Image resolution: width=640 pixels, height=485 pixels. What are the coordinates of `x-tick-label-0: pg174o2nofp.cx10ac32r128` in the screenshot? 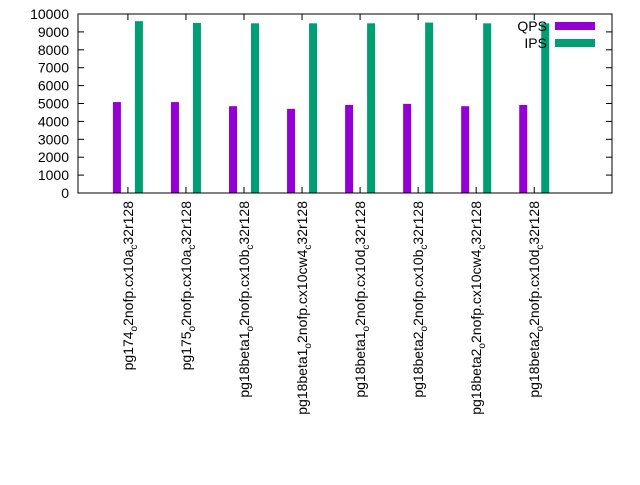 It's located at (130, 286).